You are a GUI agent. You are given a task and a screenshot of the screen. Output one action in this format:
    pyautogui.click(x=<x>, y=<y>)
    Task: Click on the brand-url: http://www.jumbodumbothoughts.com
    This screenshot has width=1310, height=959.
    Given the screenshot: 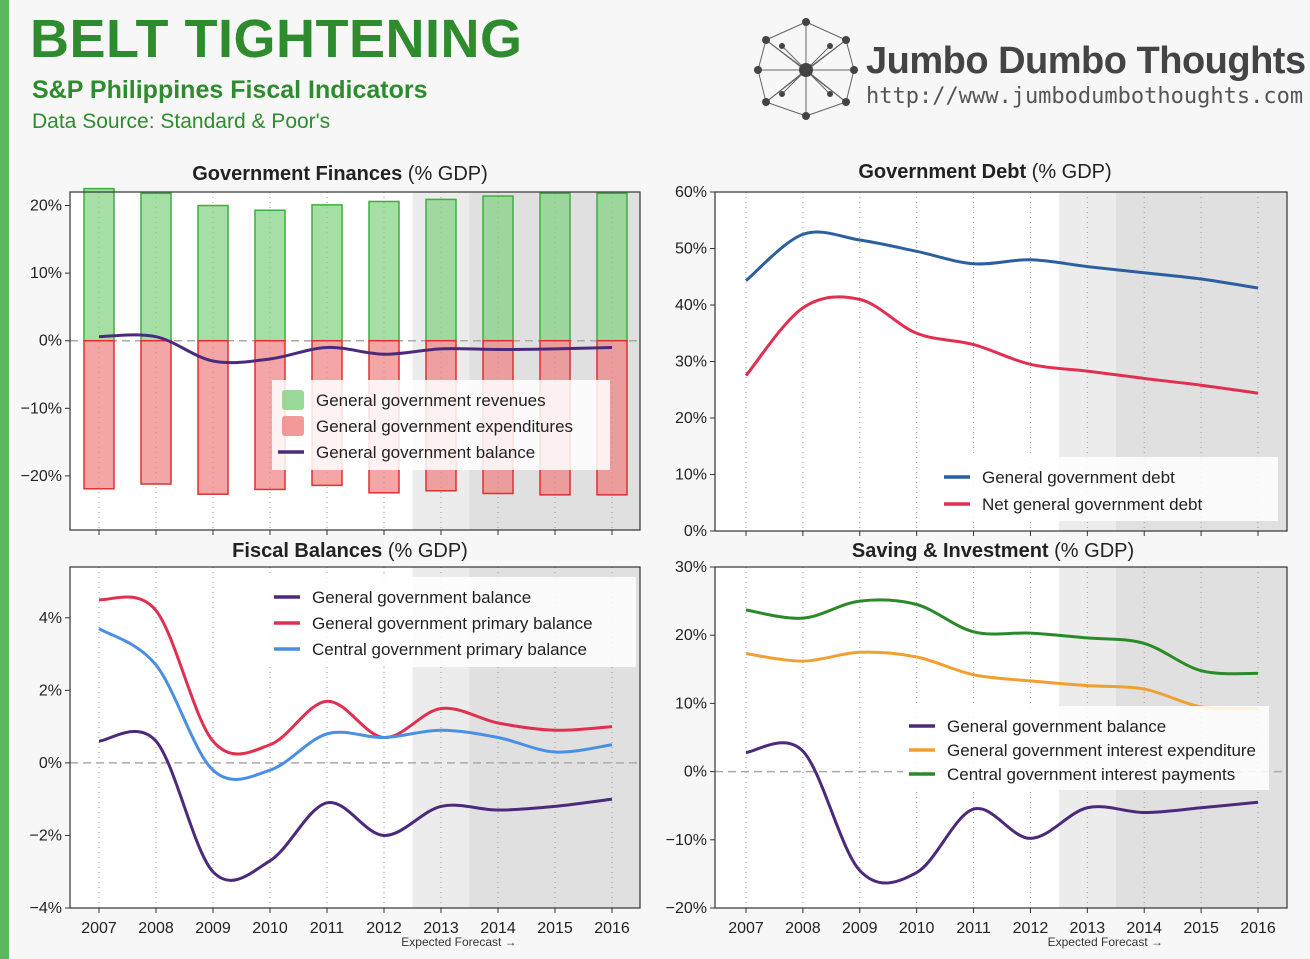 What is the action you would take?
    pyautogui.click(x=1085, y=96)
    